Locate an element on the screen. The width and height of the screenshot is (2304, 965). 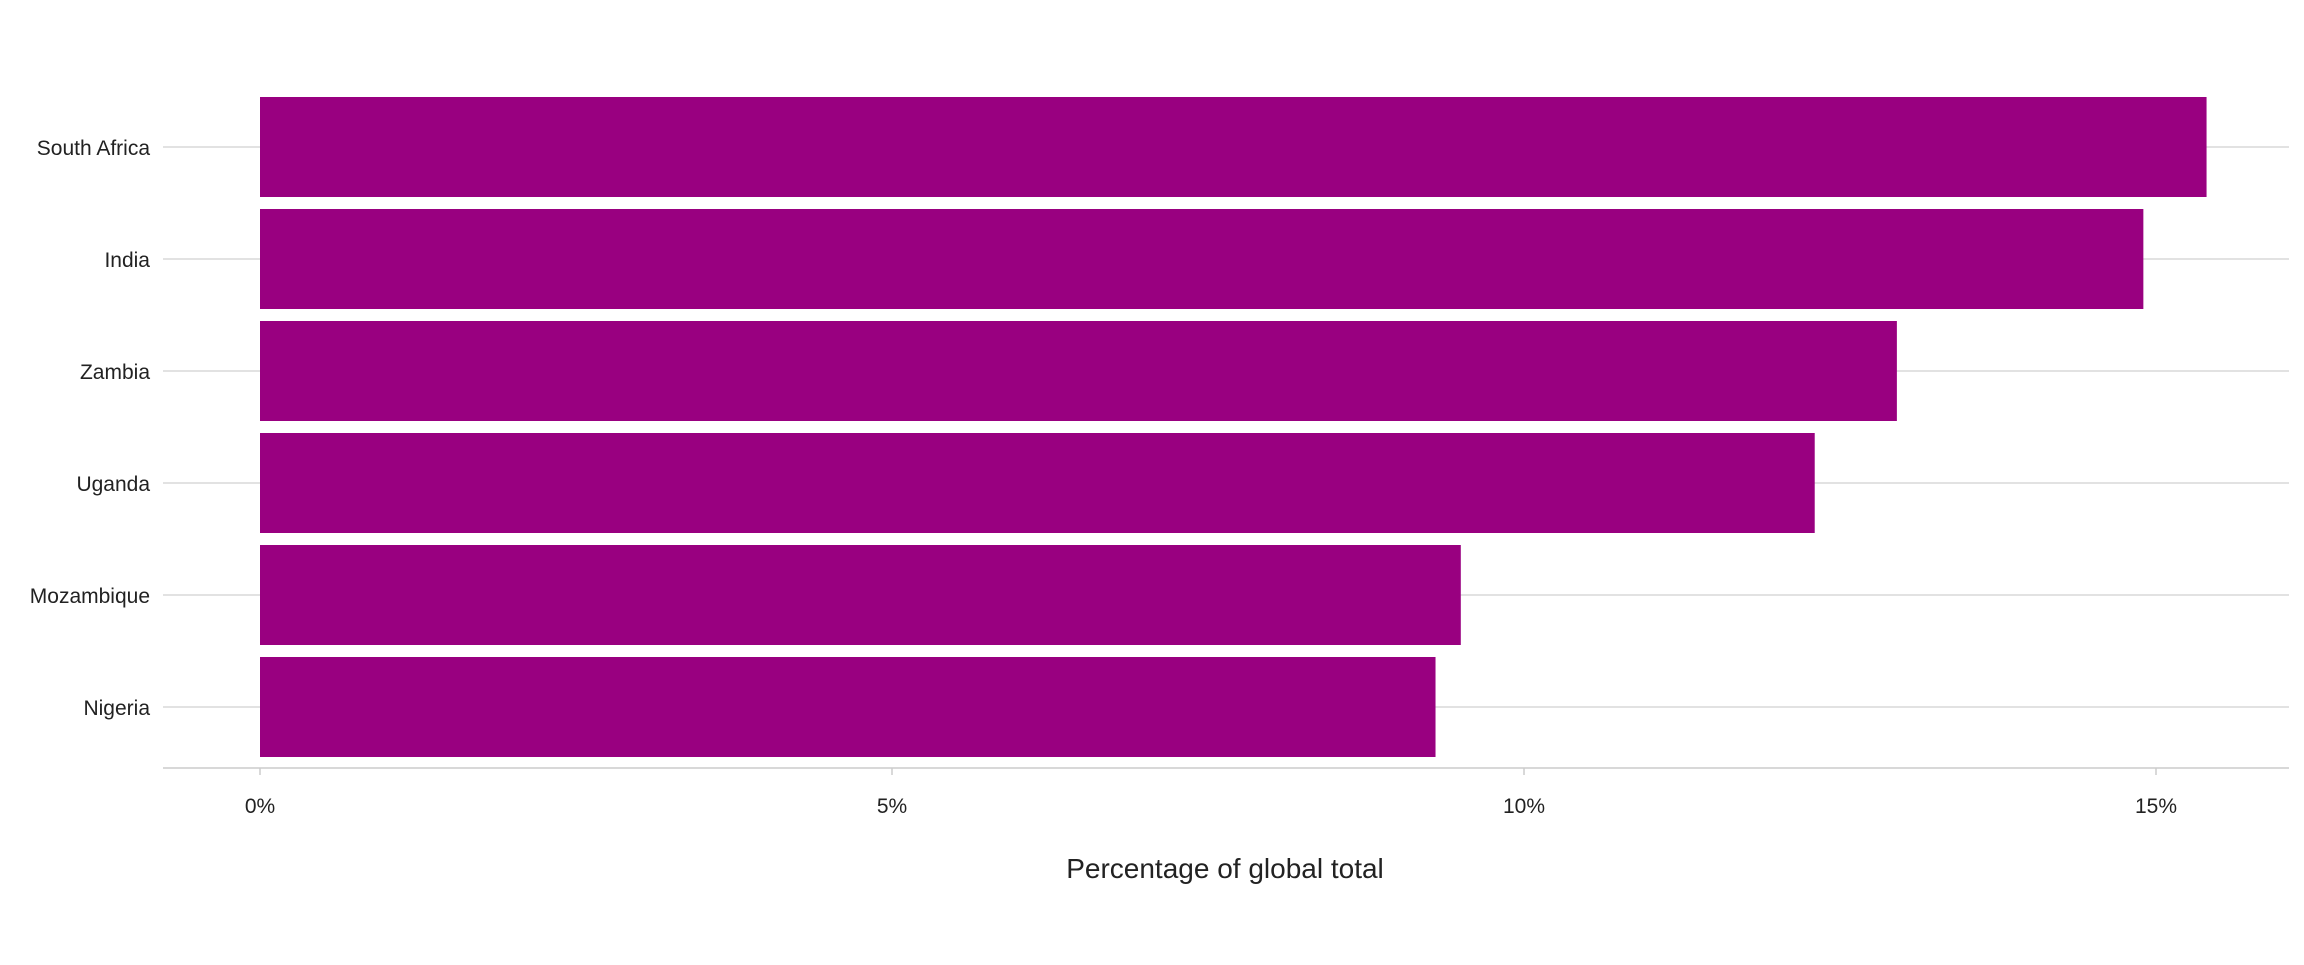
bar-nigeria is located at coordinates (848, 707).